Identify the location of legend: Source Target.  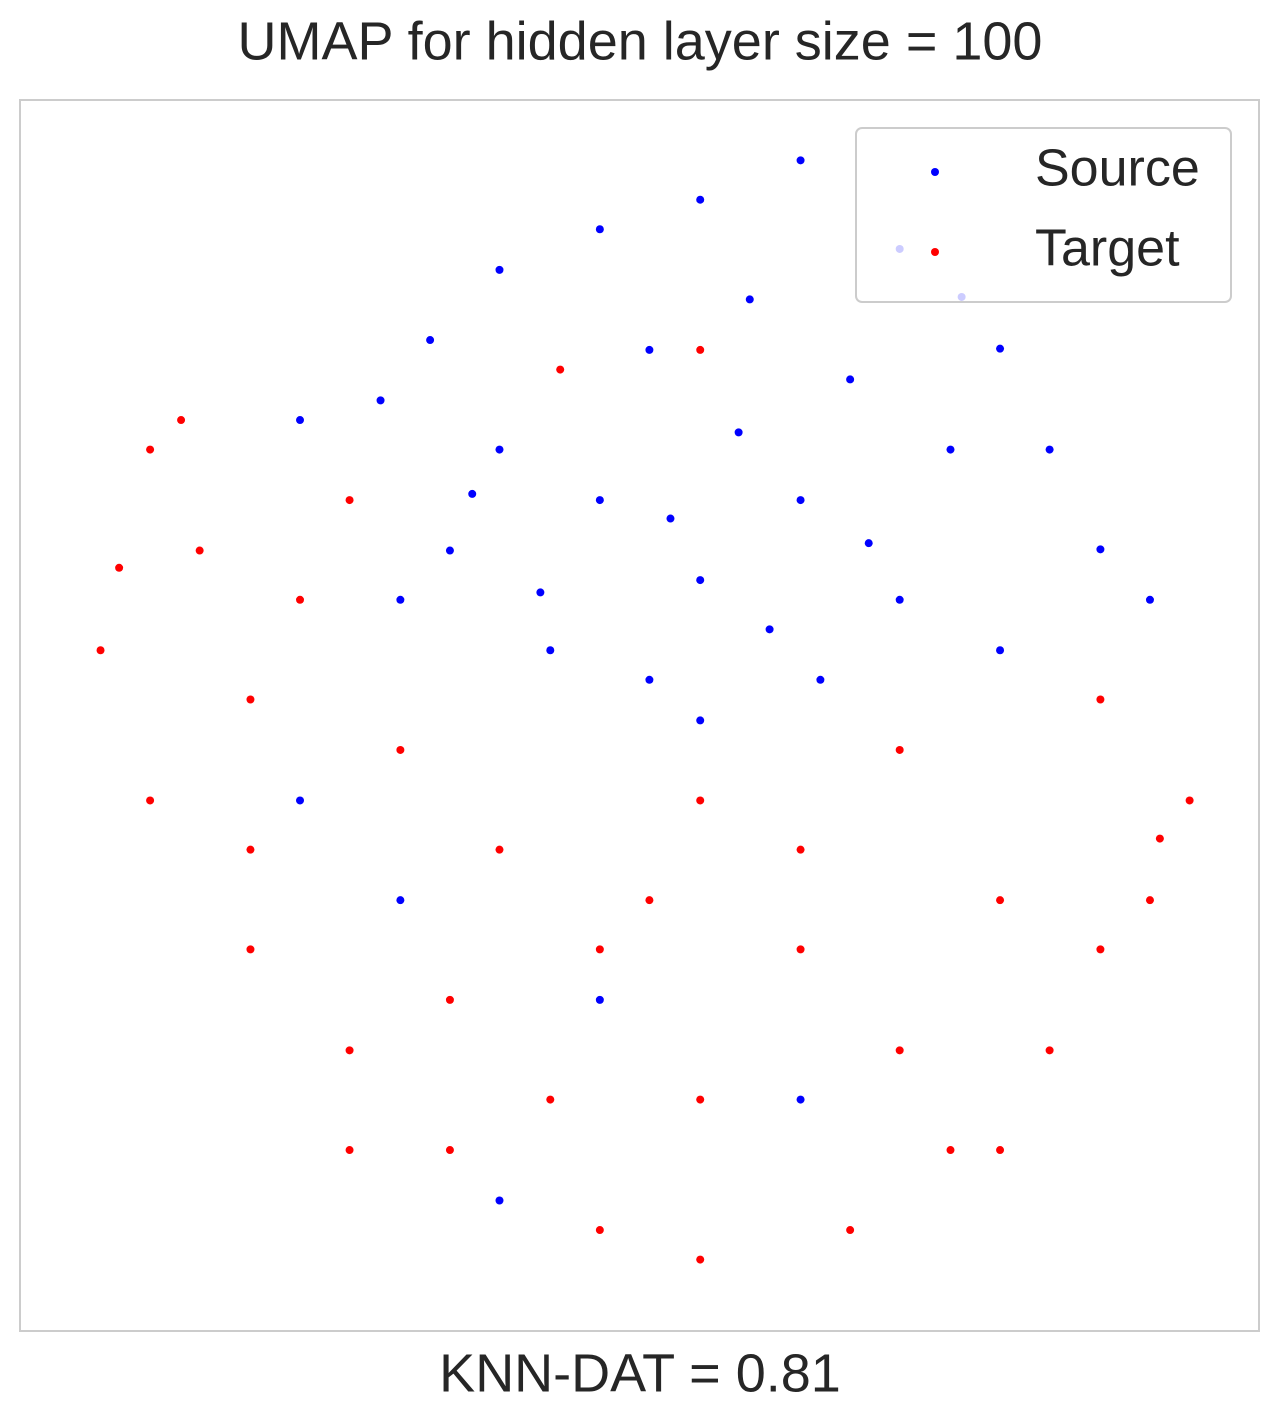
(1043, 215).